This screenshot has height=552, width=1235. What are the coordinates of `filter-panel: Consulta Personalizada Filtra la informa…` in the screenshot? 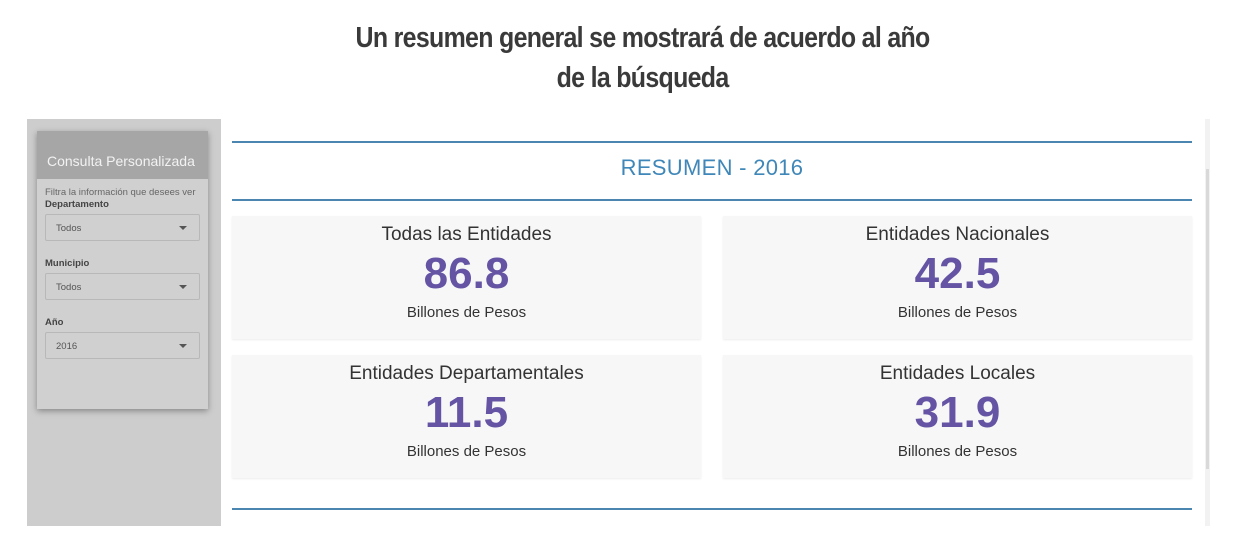 It's located at (122, 270).